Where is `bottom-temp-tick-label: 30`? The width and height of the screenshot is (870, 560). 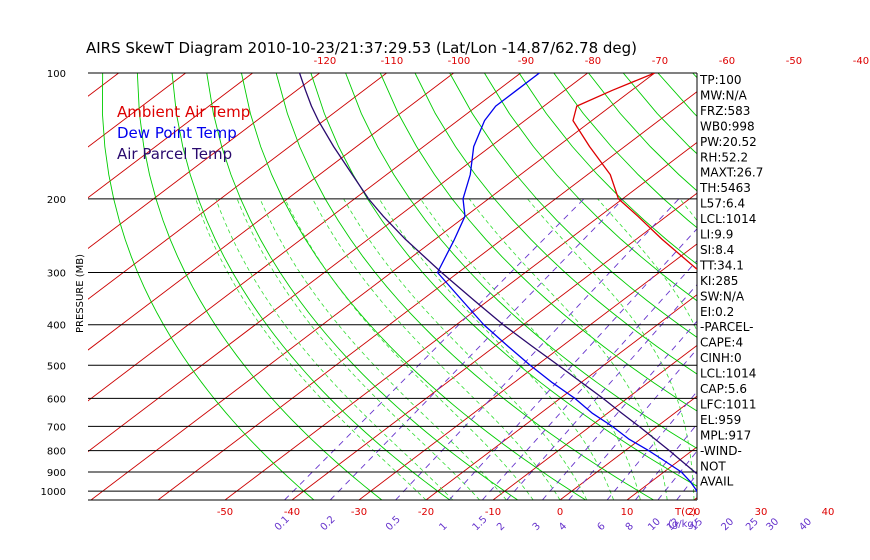
bottom-temp-tick-label: 30 is located at coordinates (761, 512).